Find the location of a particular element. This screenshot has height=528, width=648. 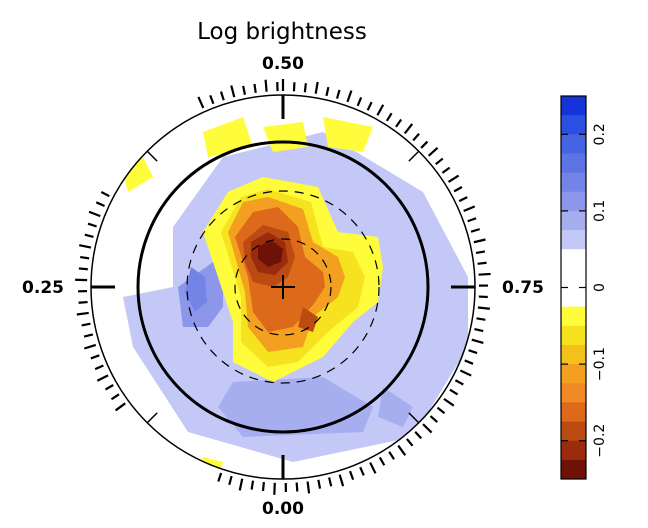

phase-label-0-00: 0.00 is located at coordinates (283, 509).